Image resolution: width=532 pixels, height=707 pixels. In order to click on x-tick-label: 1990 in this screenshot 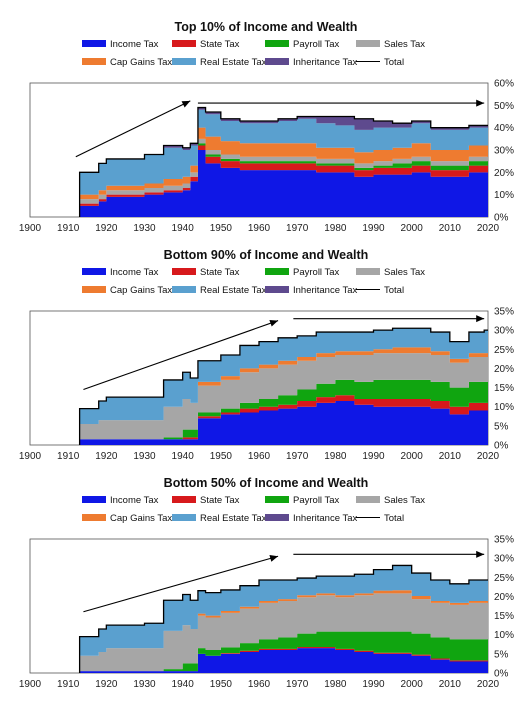, I will do `click(373, 456)`.